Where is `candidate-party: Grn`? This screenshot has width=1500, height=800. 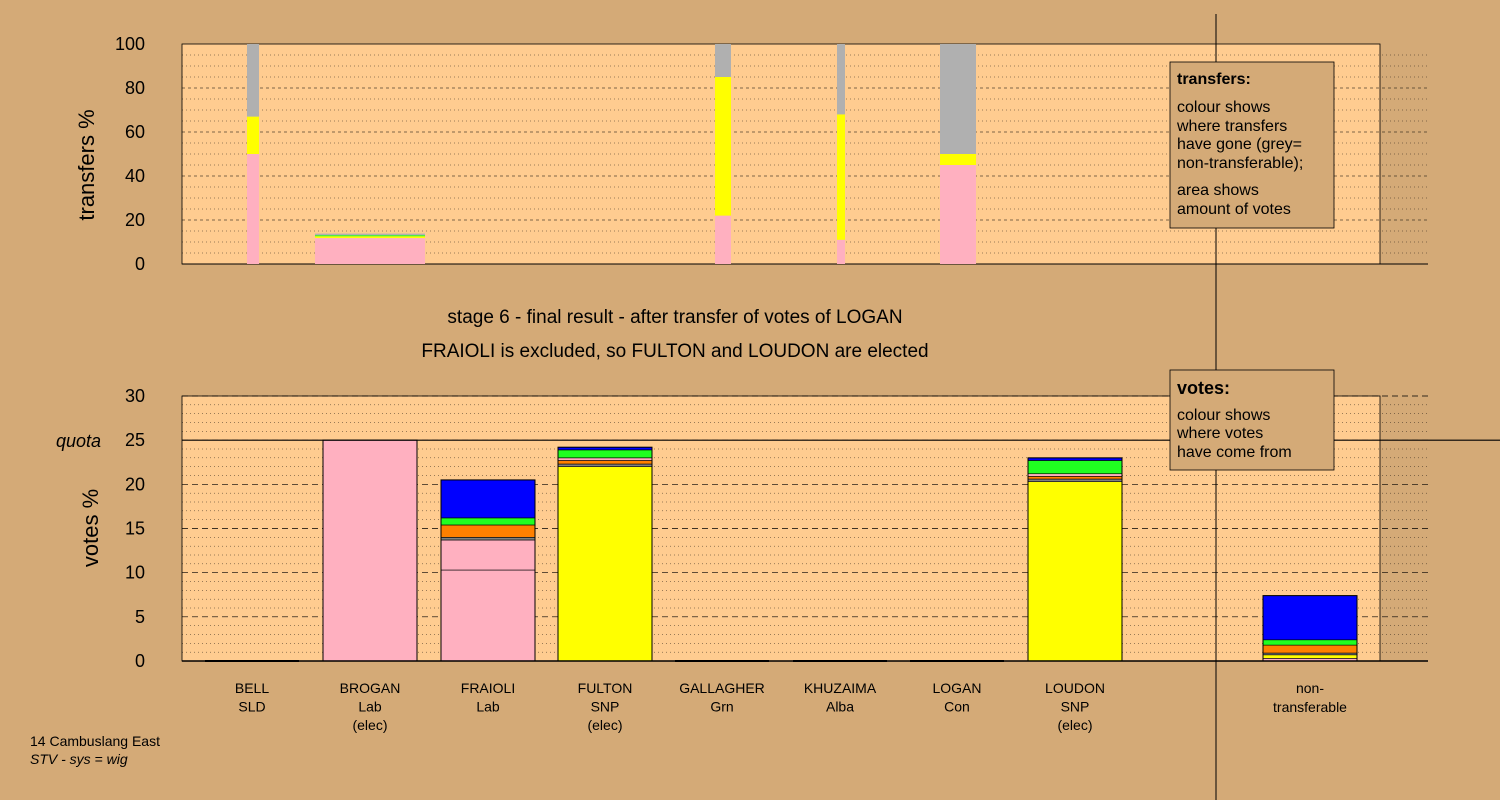
candidate-party: Grn is located at coordinates (721, 707).